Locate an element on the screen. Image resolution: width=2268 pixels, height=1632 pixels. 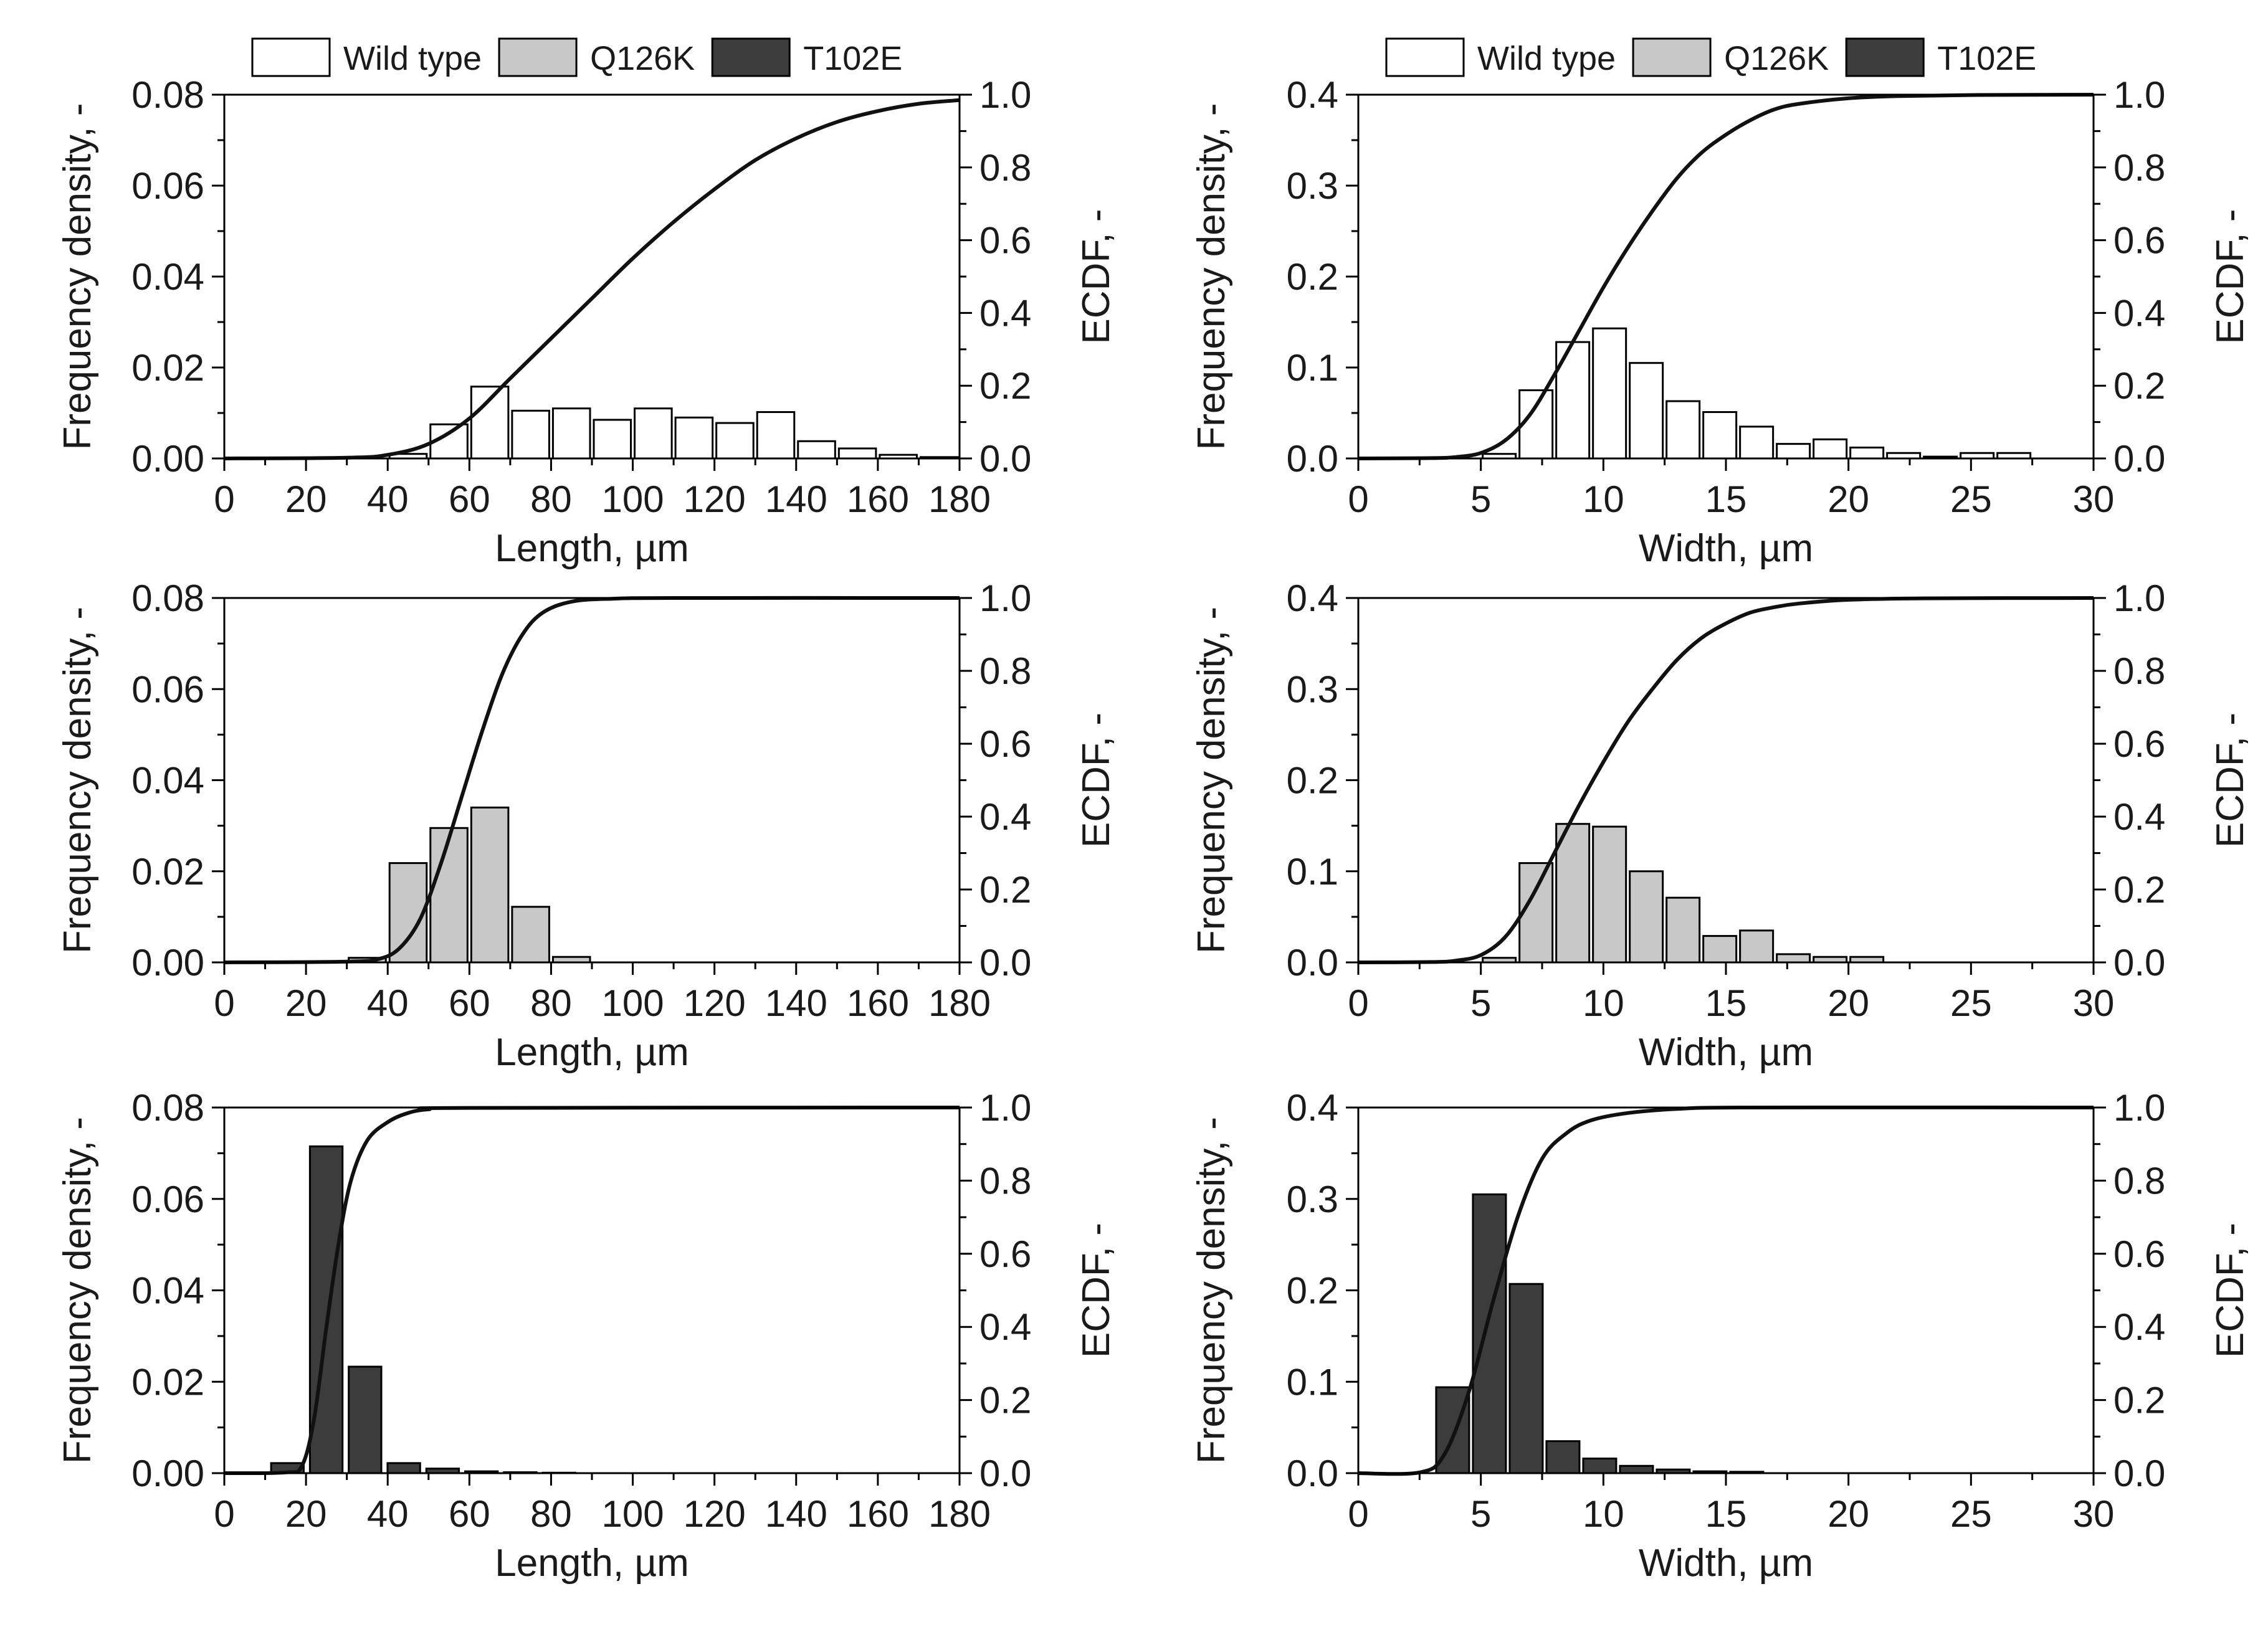
x-tick-label: 60 is located at coordinates (469, 1003).